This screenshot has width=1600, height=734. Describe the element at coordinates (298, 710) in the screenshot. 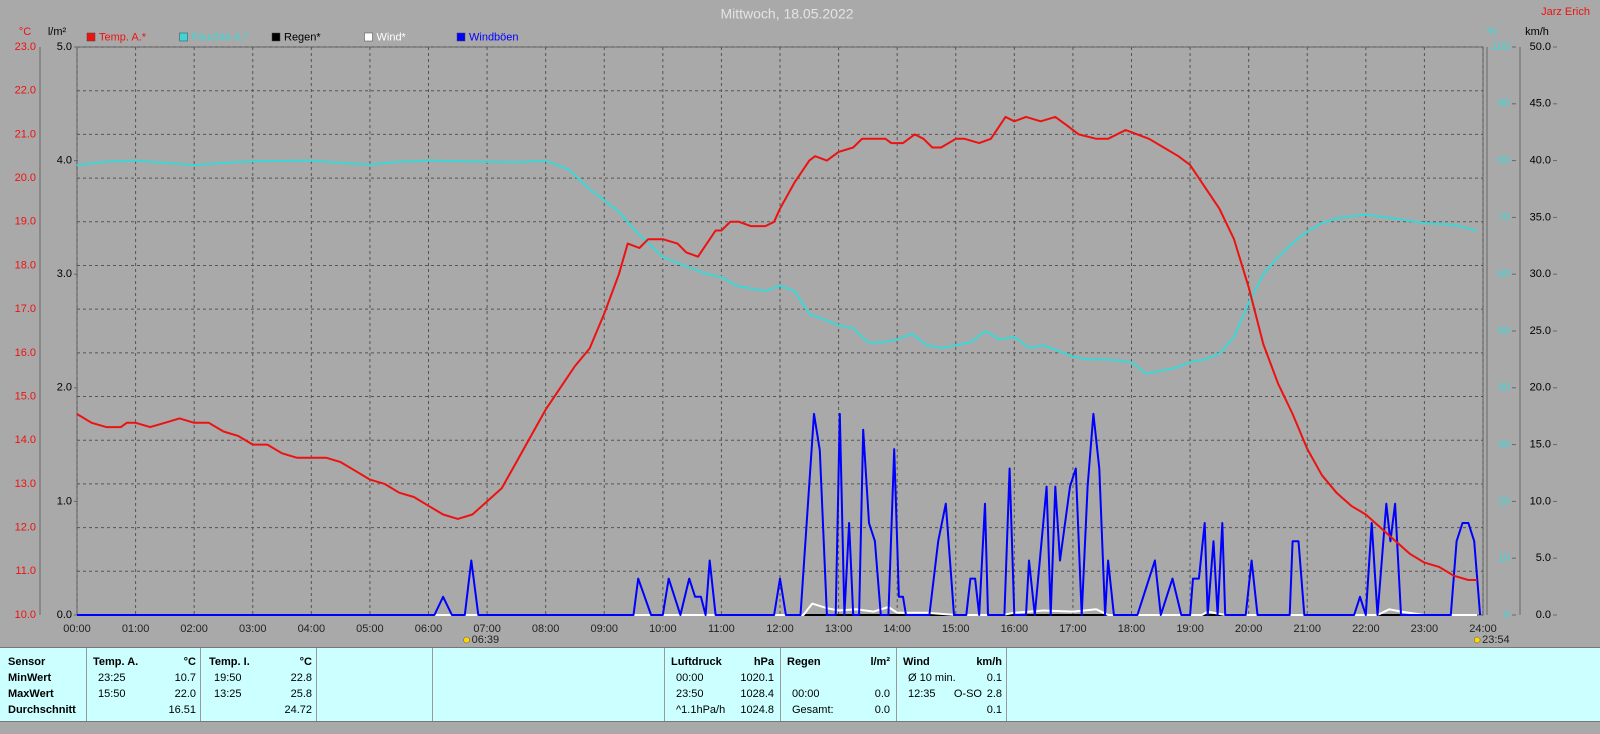

I see `table-cell: 24.72` at that location.